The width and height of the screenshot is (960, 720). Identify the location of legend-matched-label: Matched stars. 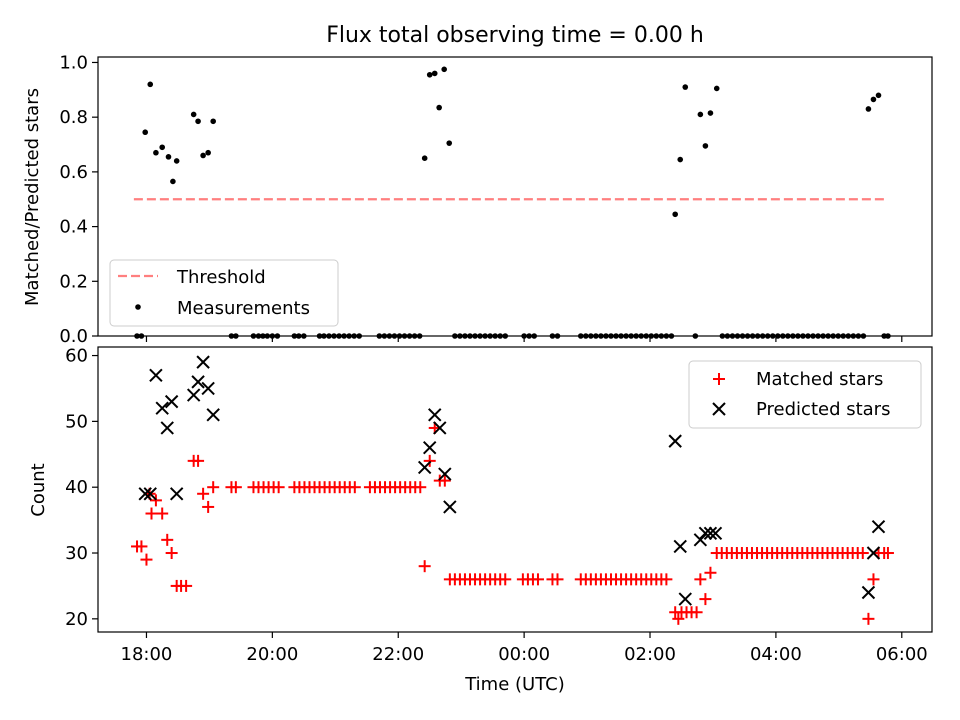
(819, 379).